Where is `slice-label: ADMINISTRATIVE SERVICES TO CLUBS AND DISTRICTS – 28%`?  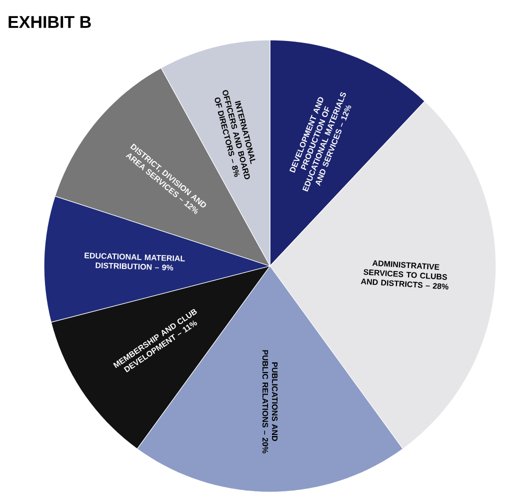
slice-label: ADMINISTRATIVE SERVICES TO CLUBS AND DISTRICTS – 28% is located at coordinates (404, 275).